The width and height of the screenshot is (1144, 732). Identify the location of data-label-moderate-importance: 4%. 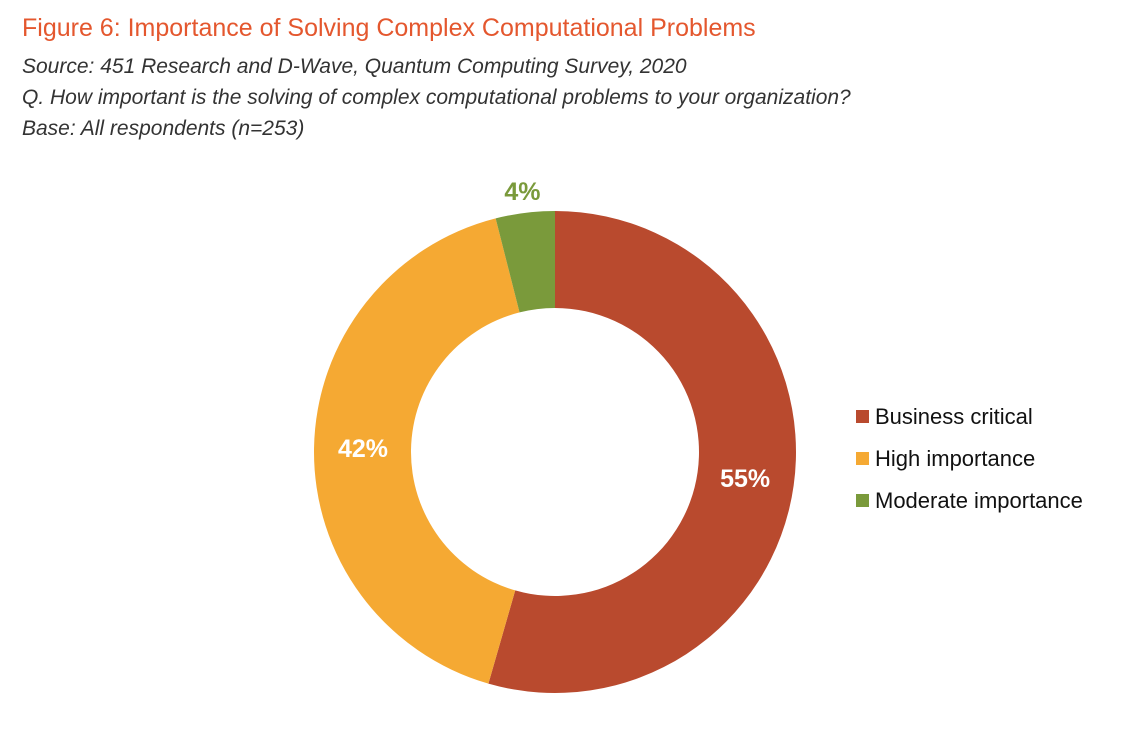
(522, 192).